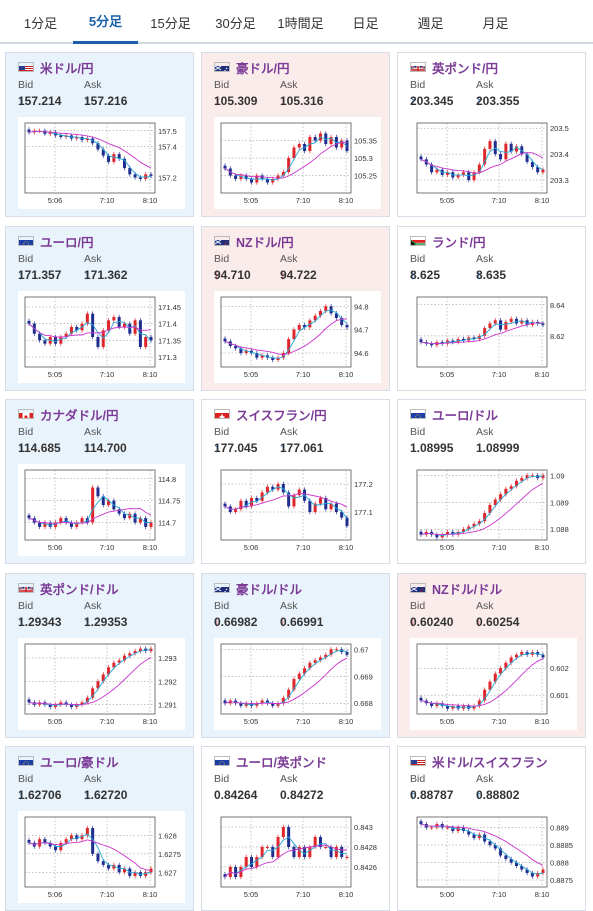  I want to click on pair-title: カナダドル/円, so click(68, 414).